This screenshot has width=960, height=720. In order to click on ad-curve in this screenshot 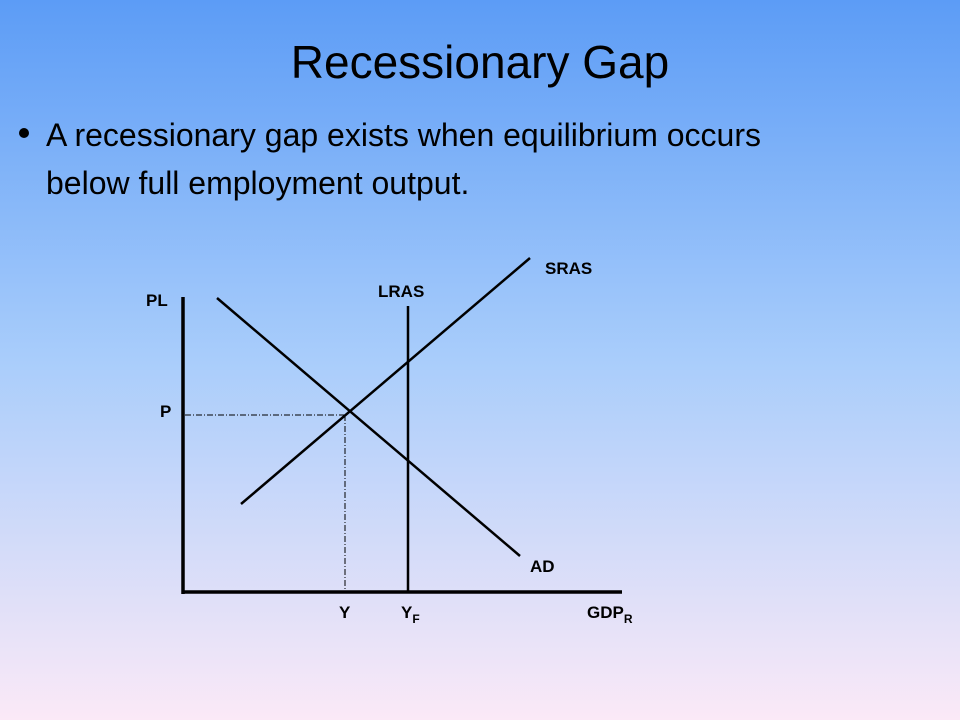, I will do `click(368, 427)`.